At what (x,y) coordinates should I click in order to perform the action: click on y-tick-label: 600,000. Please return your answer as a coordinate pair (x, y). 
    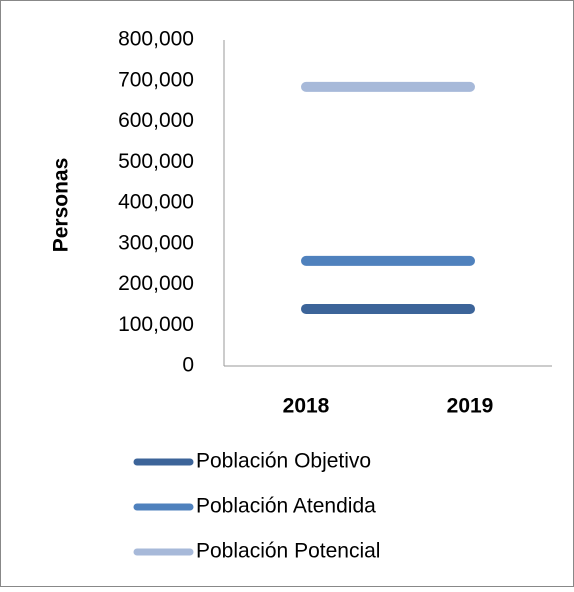
    Looking at the image, I should click on (156, 120).